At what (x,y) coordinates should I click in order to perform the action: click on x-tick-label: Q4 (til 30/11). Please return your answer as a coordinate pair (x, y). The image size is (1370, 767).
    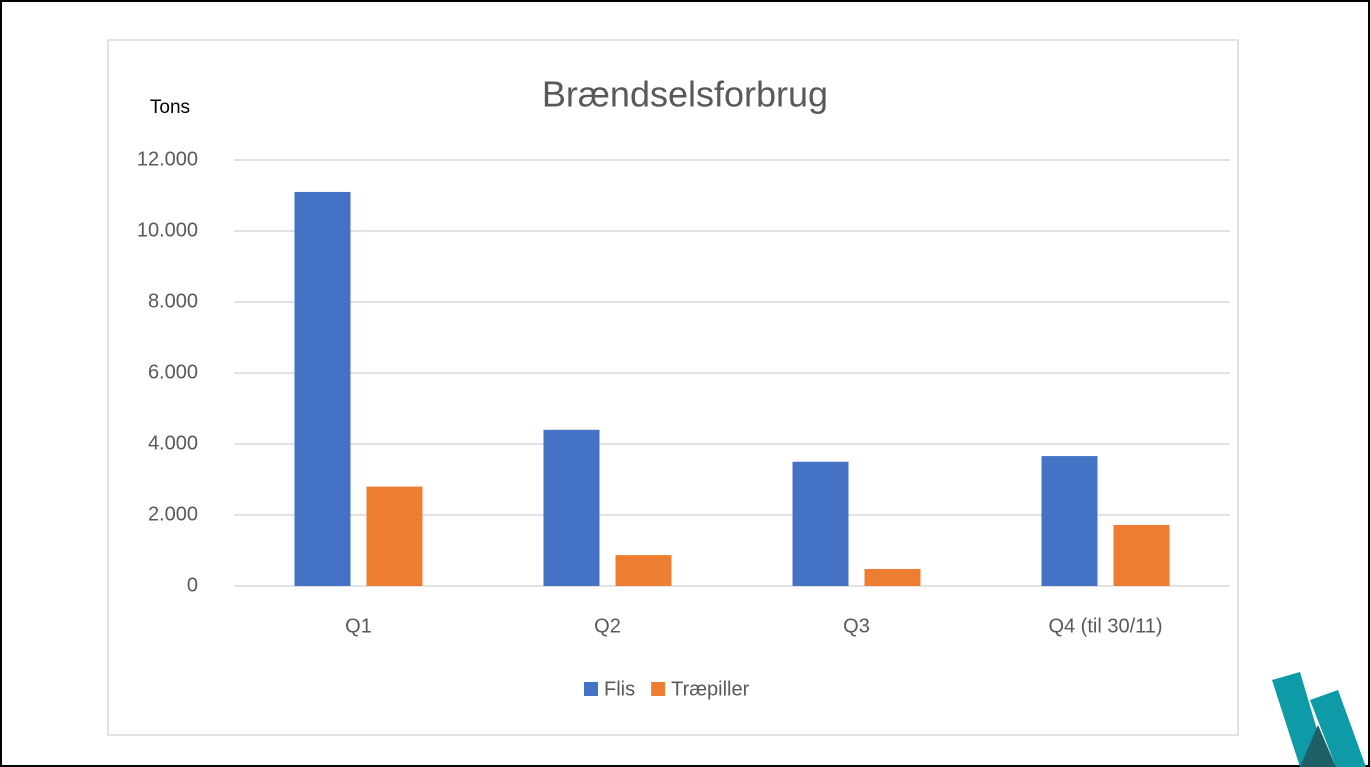
    Looking at the image, I should click on (1105, 626).